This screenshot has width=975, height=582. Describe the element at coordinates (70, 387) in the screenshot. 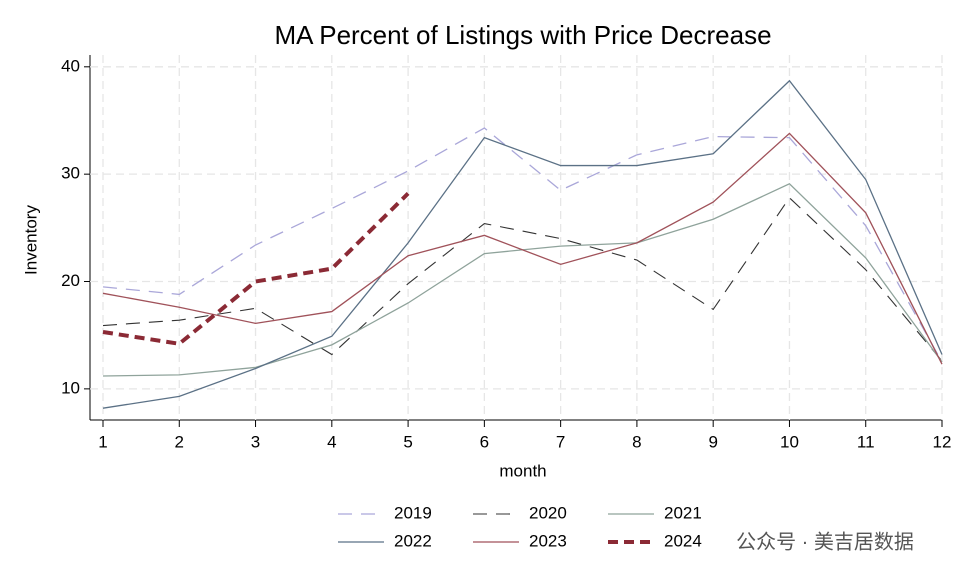

I see `y-tick-label: 10` at that location.